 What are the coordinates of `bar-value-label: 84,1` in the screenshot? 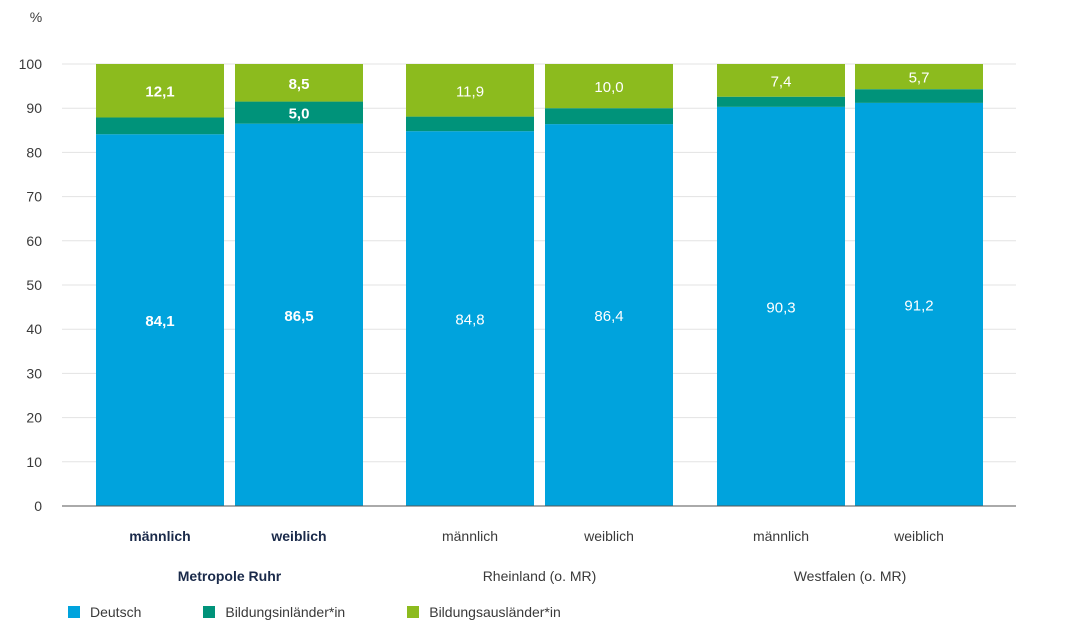 It's located at (159, 321).